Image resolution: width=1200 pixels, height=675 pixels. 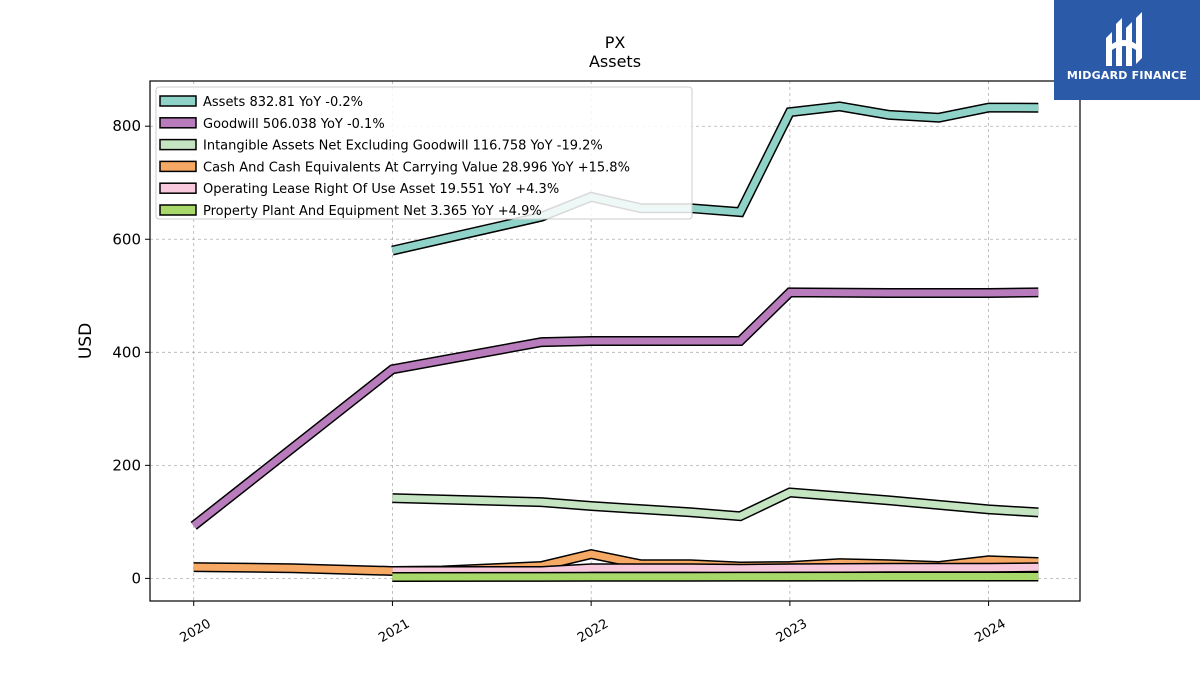 I want to click on legend-item: Goodwill 506.038 YoY -0.1%, so click(x=272, y=124).